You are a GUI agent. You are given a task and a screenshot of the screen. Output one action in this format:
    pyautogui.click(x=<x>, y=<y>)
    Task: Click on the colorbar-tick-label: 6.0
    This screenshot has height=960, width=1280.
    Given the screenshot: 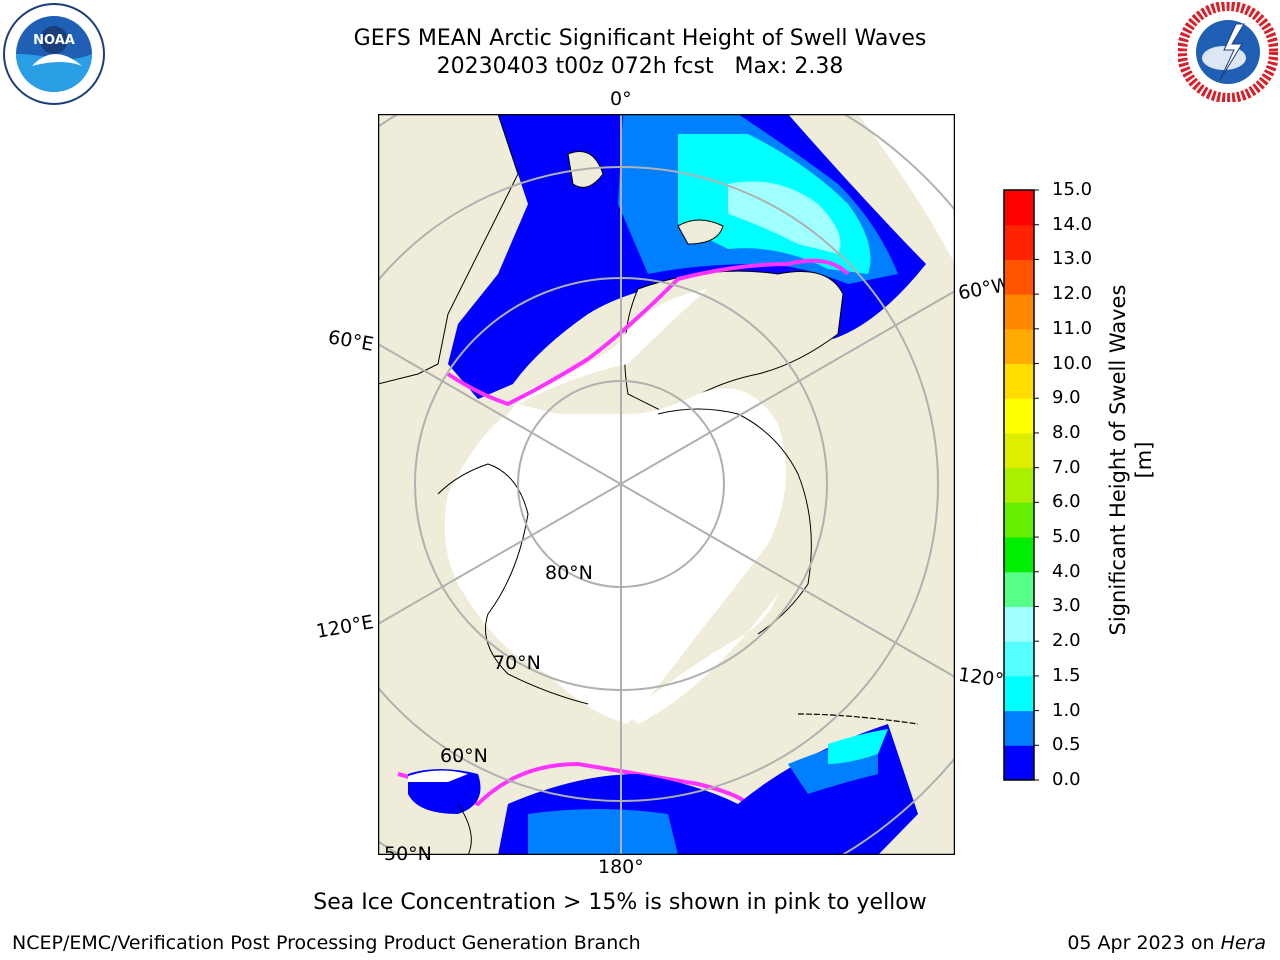 What is the action you would take?
    pyautogui.click(x=1066, y=502)
    